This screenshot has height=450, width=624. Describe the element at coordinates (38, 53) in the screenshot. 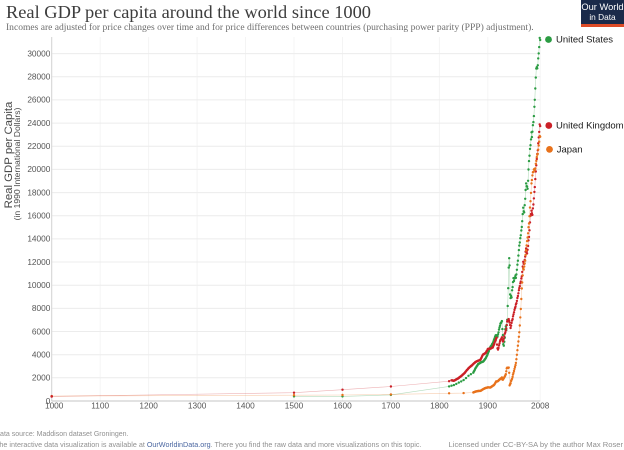

I see `svg-text: 30000` at that location.